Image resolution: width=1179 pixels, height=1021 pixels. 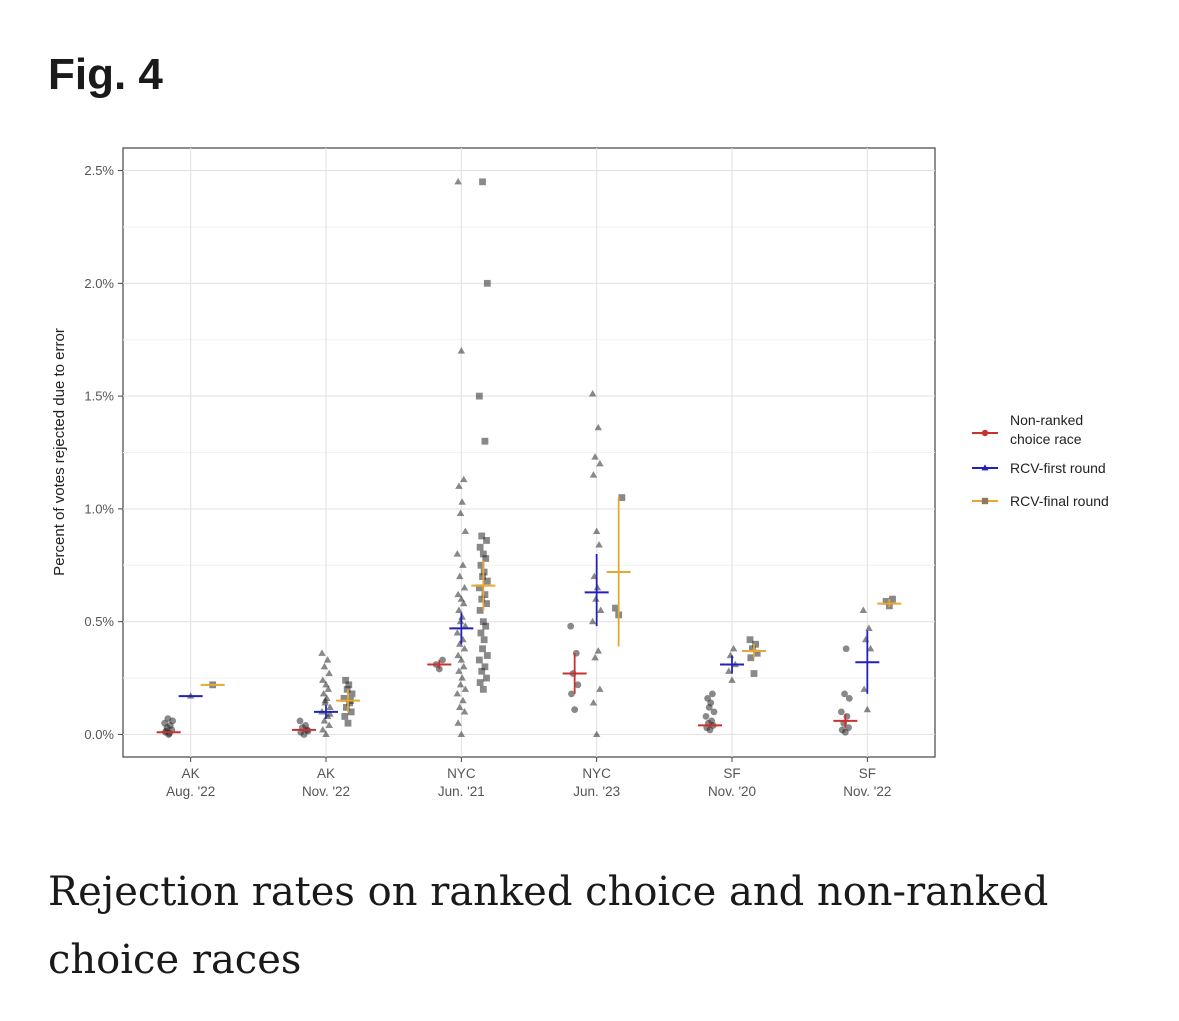 I want to click on x-tick-label-region: SF, so click(x=867, y=773).